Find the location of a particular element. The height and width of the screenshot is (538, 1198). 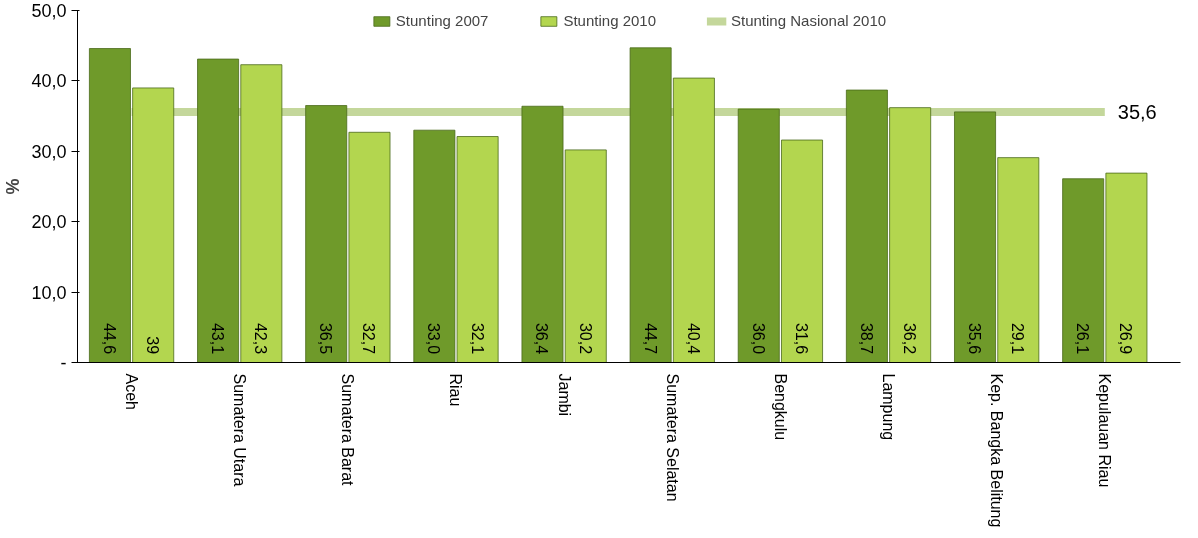

x-tick-label: Jambi is located at coordinates (564, 395).